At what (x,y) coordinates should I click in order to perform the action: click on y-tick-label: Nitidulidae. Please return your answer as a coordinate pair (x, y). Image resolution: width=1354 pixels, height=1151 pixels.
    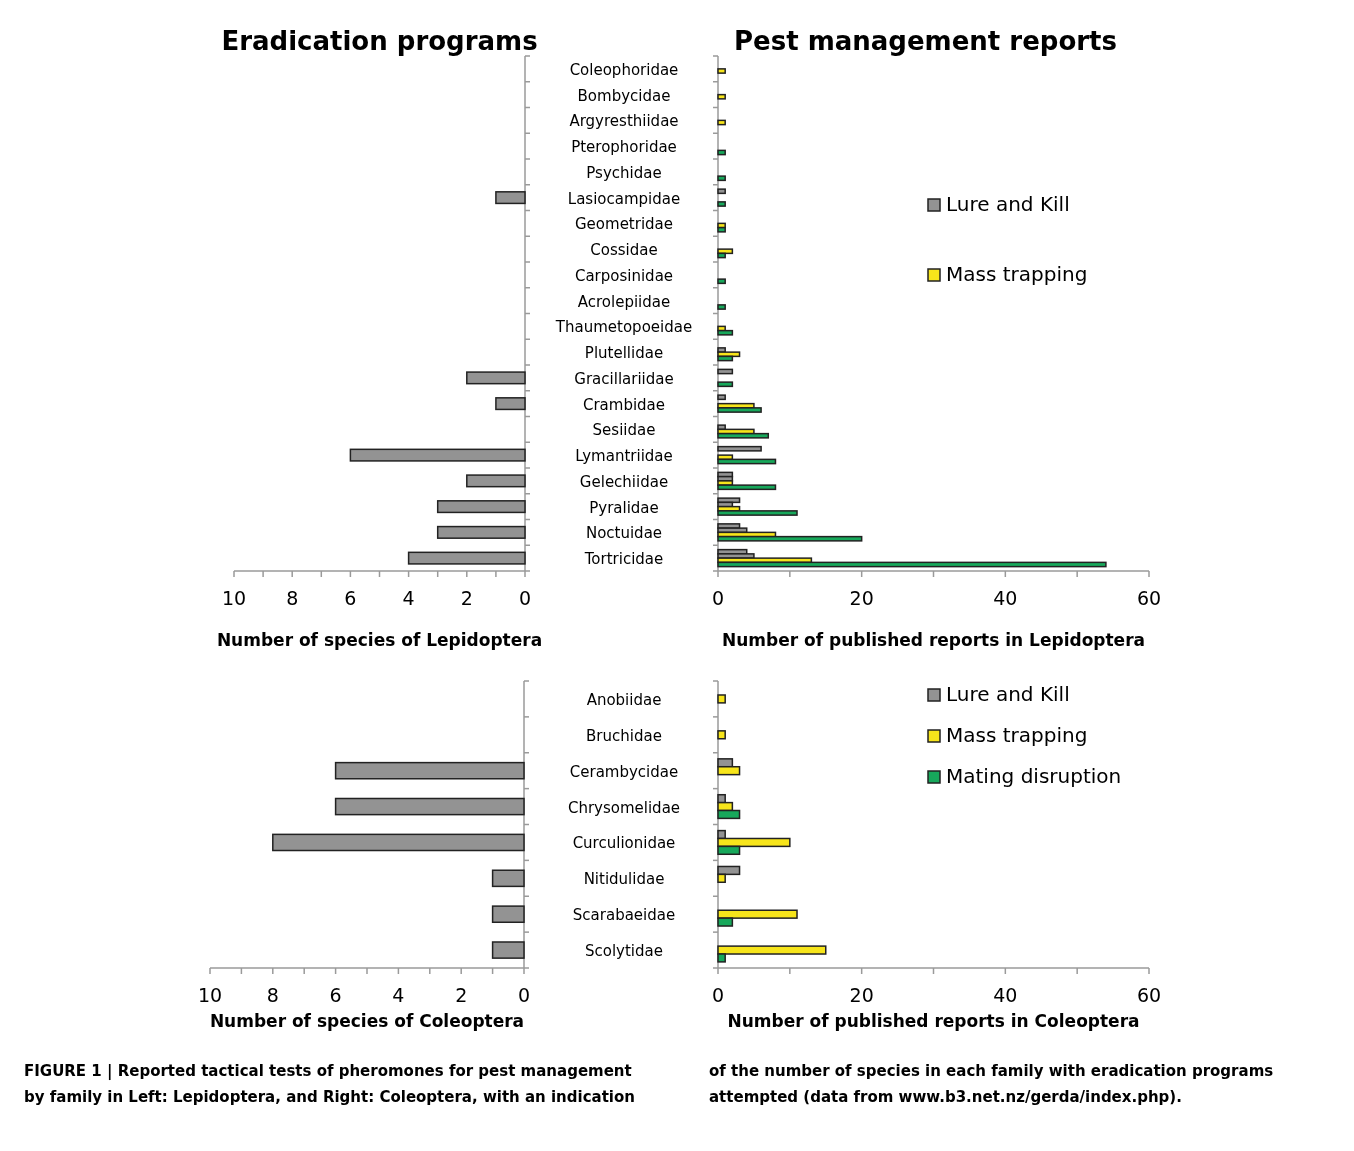
    Looking at the image, I should click on (624, 879).